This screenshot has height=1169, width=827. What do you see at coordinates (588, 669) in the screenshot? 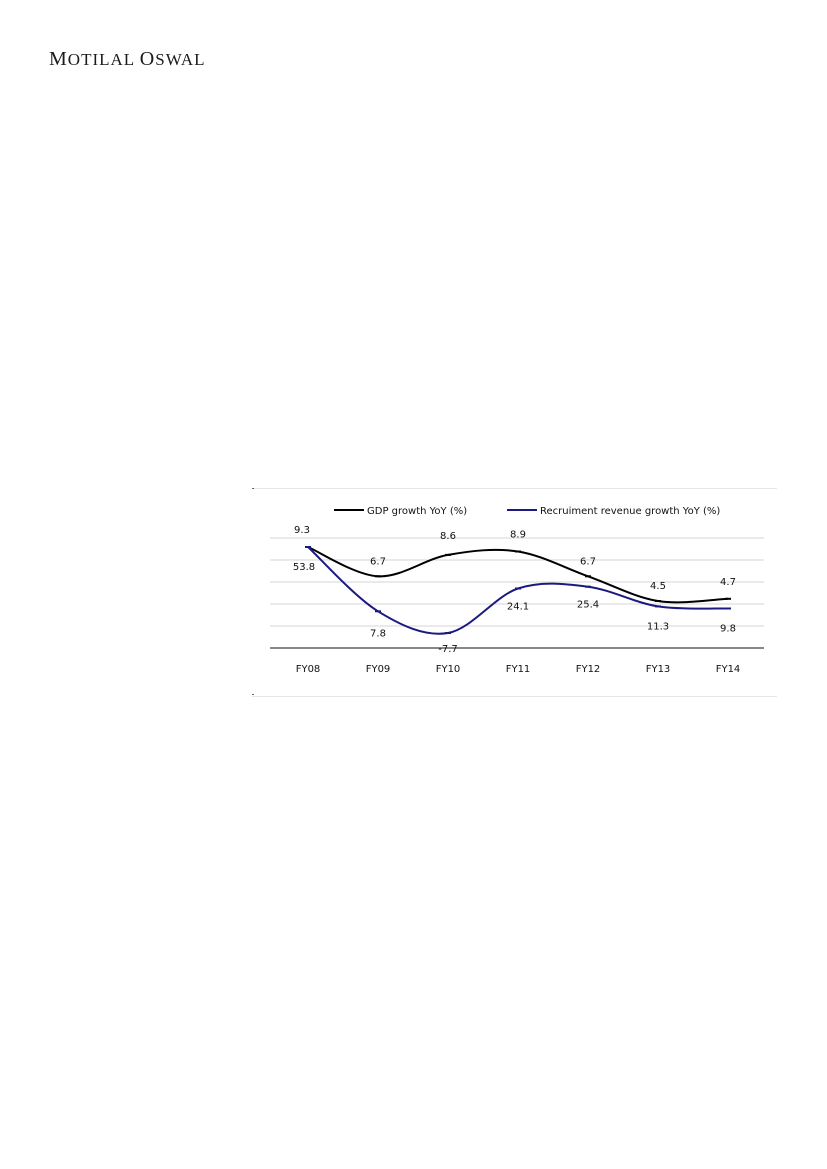
I see `x-tick-label: FY12` at bounding box center [588, 669].